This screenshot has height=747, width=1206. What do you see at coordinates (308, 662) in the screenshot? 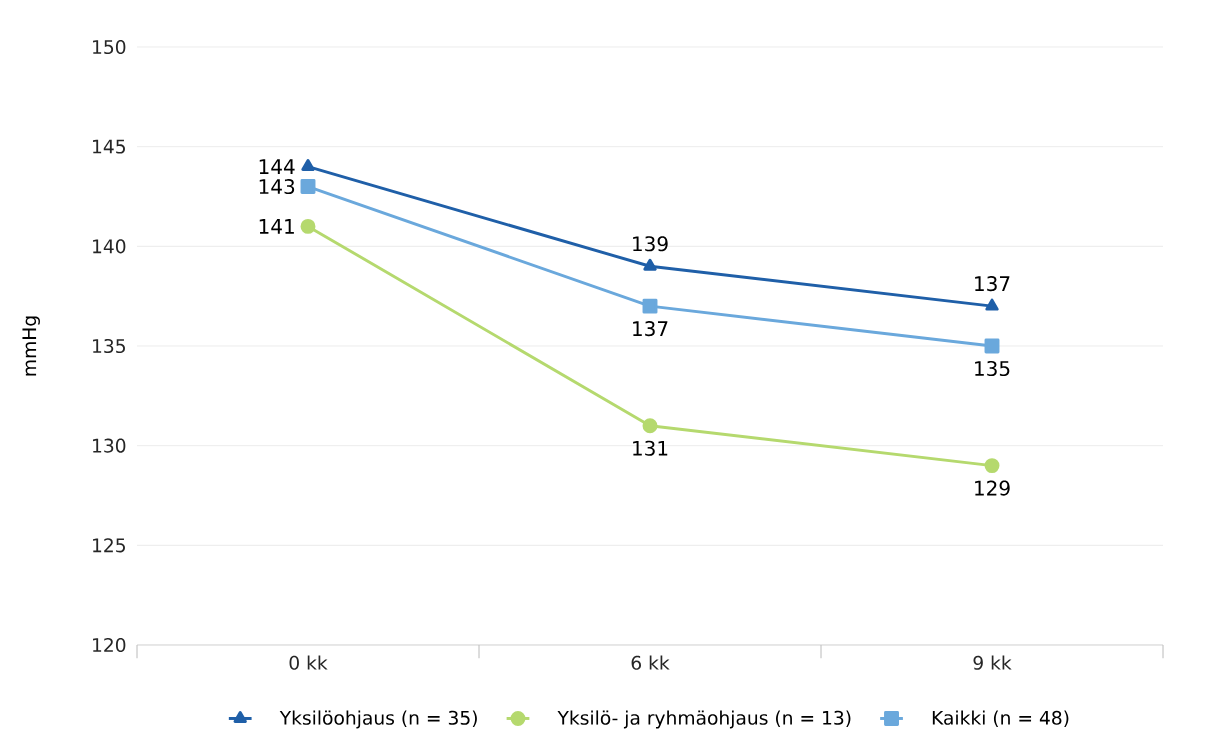
I see `x-tick-label: 0 kk` at bounding box center [308, 662].